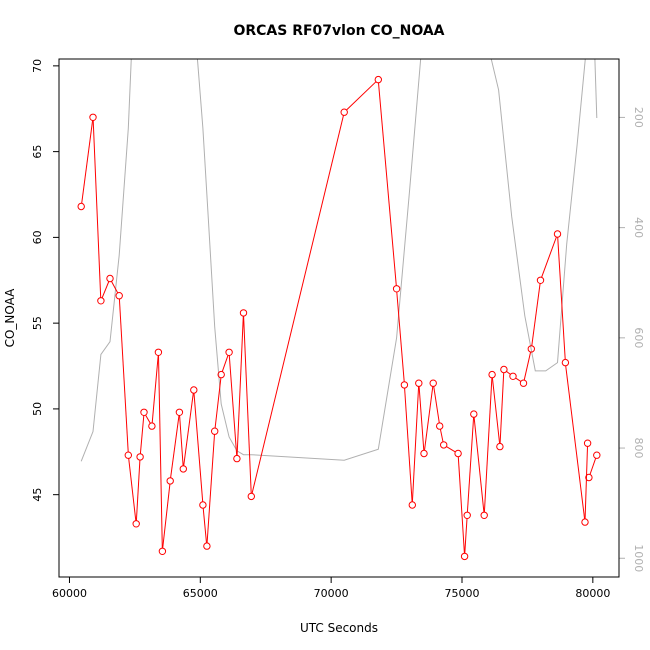 The image size is (650, 650). I want to click on right-y-tick-label: 800, so click(638, 448).